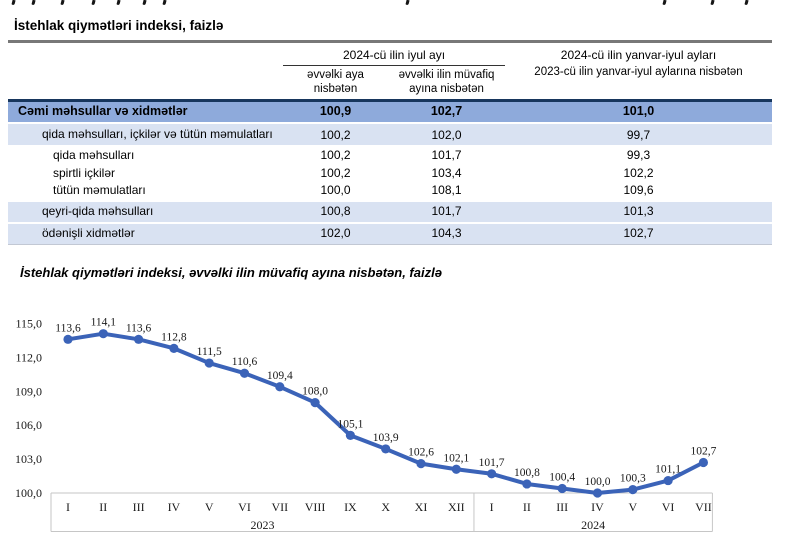  I want to click on month-tick-label: IX, so click(350, 507).